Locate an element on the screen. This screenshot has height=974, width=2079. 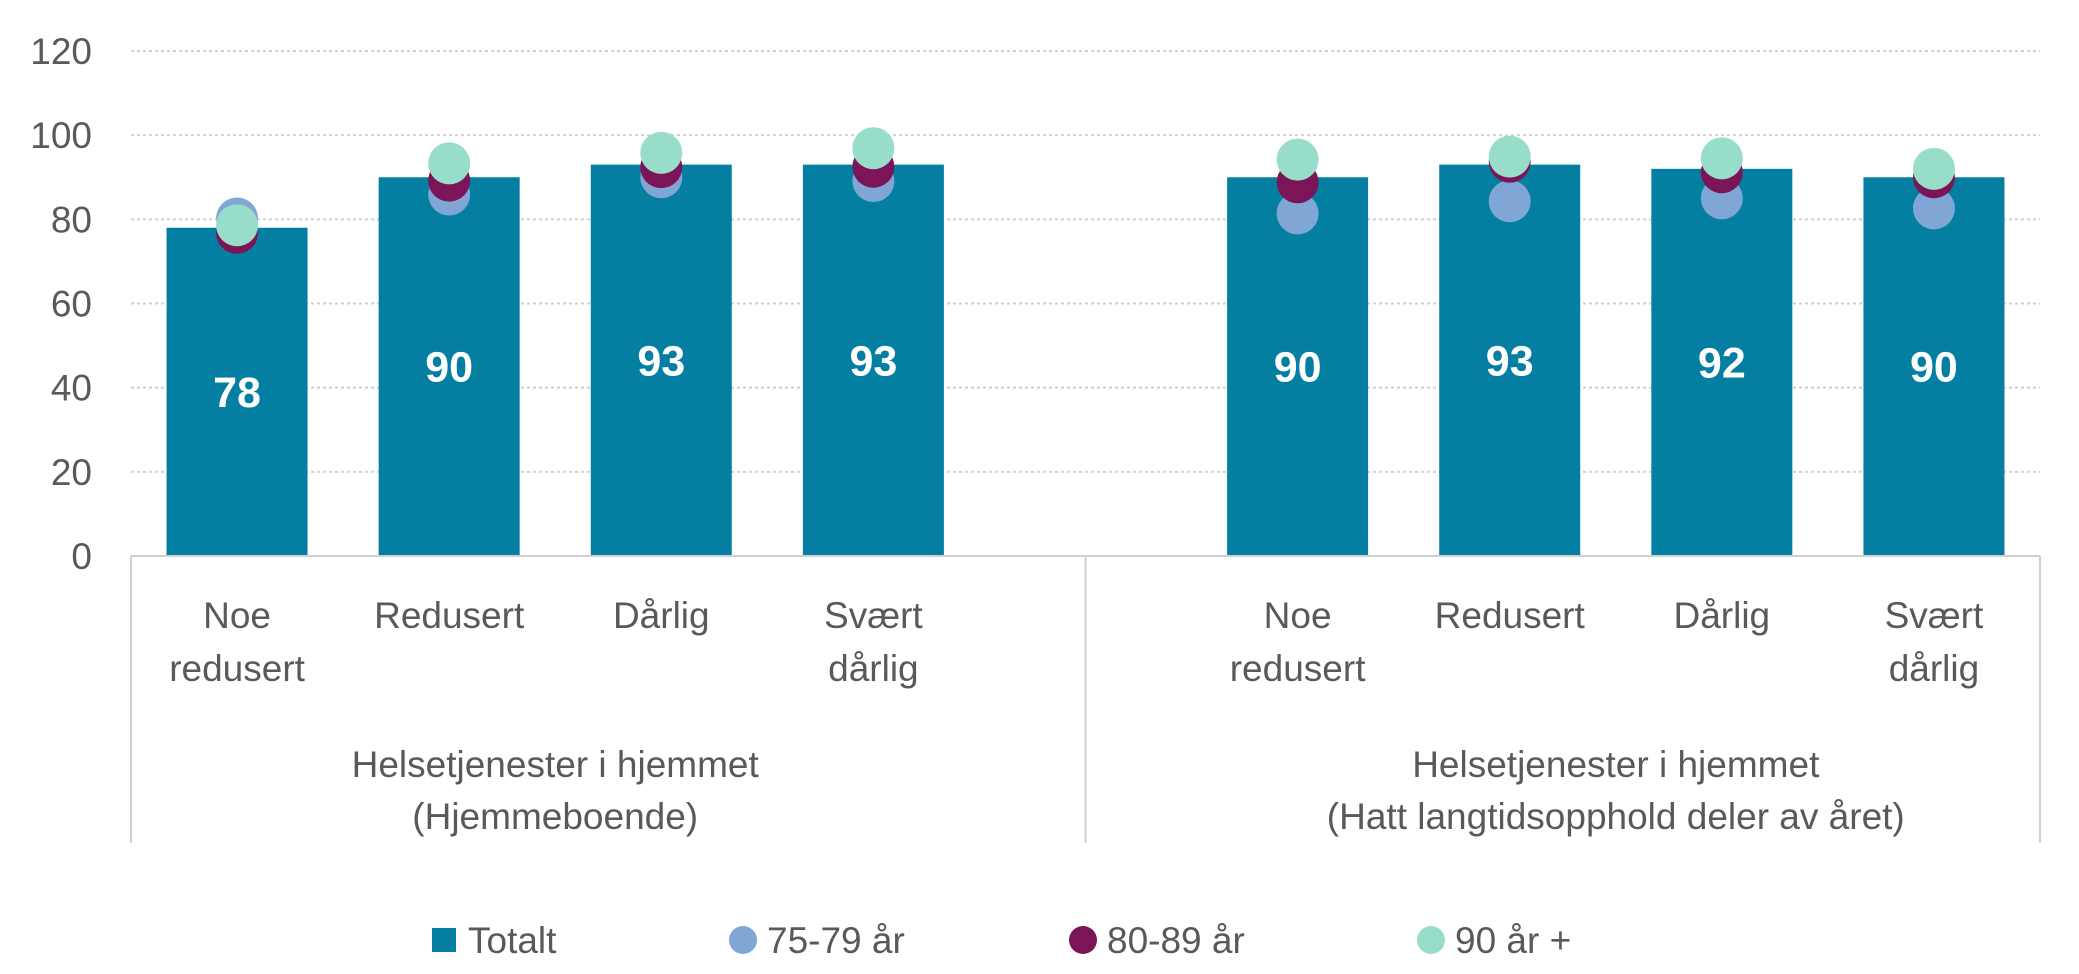
dots is located at coordinates (1085, 190).